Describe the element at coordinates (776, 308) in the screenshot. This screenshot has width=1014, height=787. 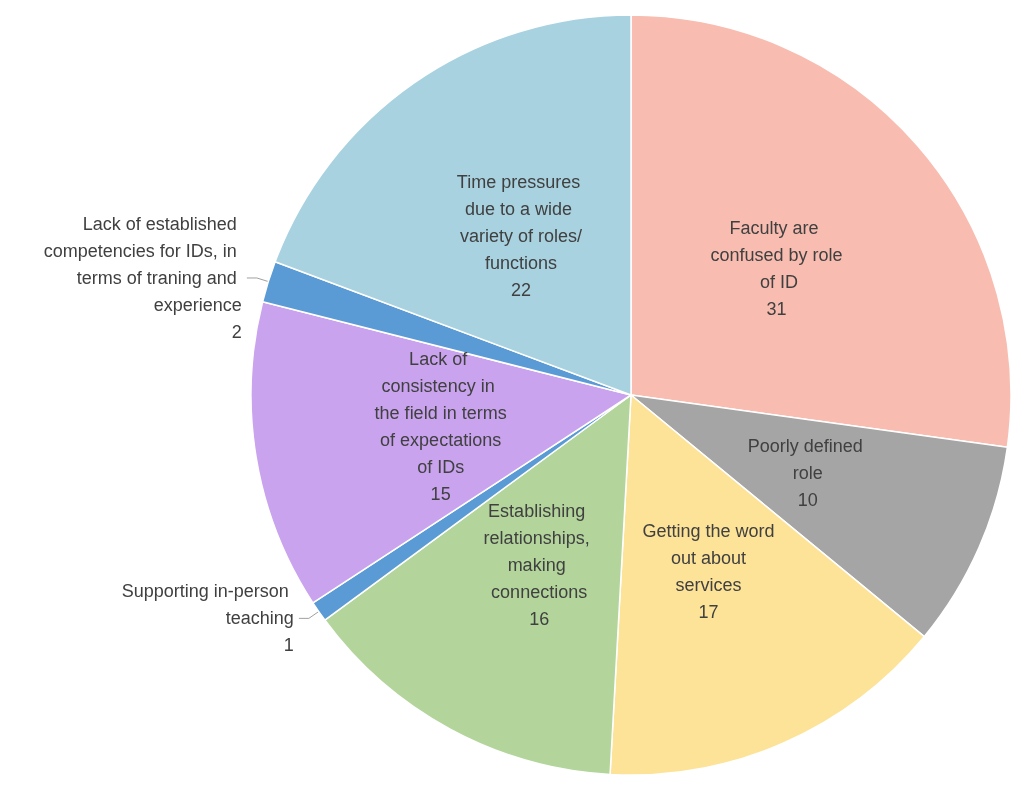
I see `data-label: 31` at that location.